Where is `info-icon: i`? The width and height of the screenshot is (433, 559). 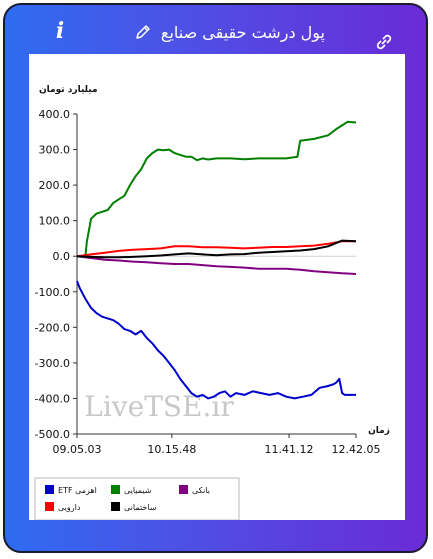 info-icon: i is located at coordinates (60, 31).